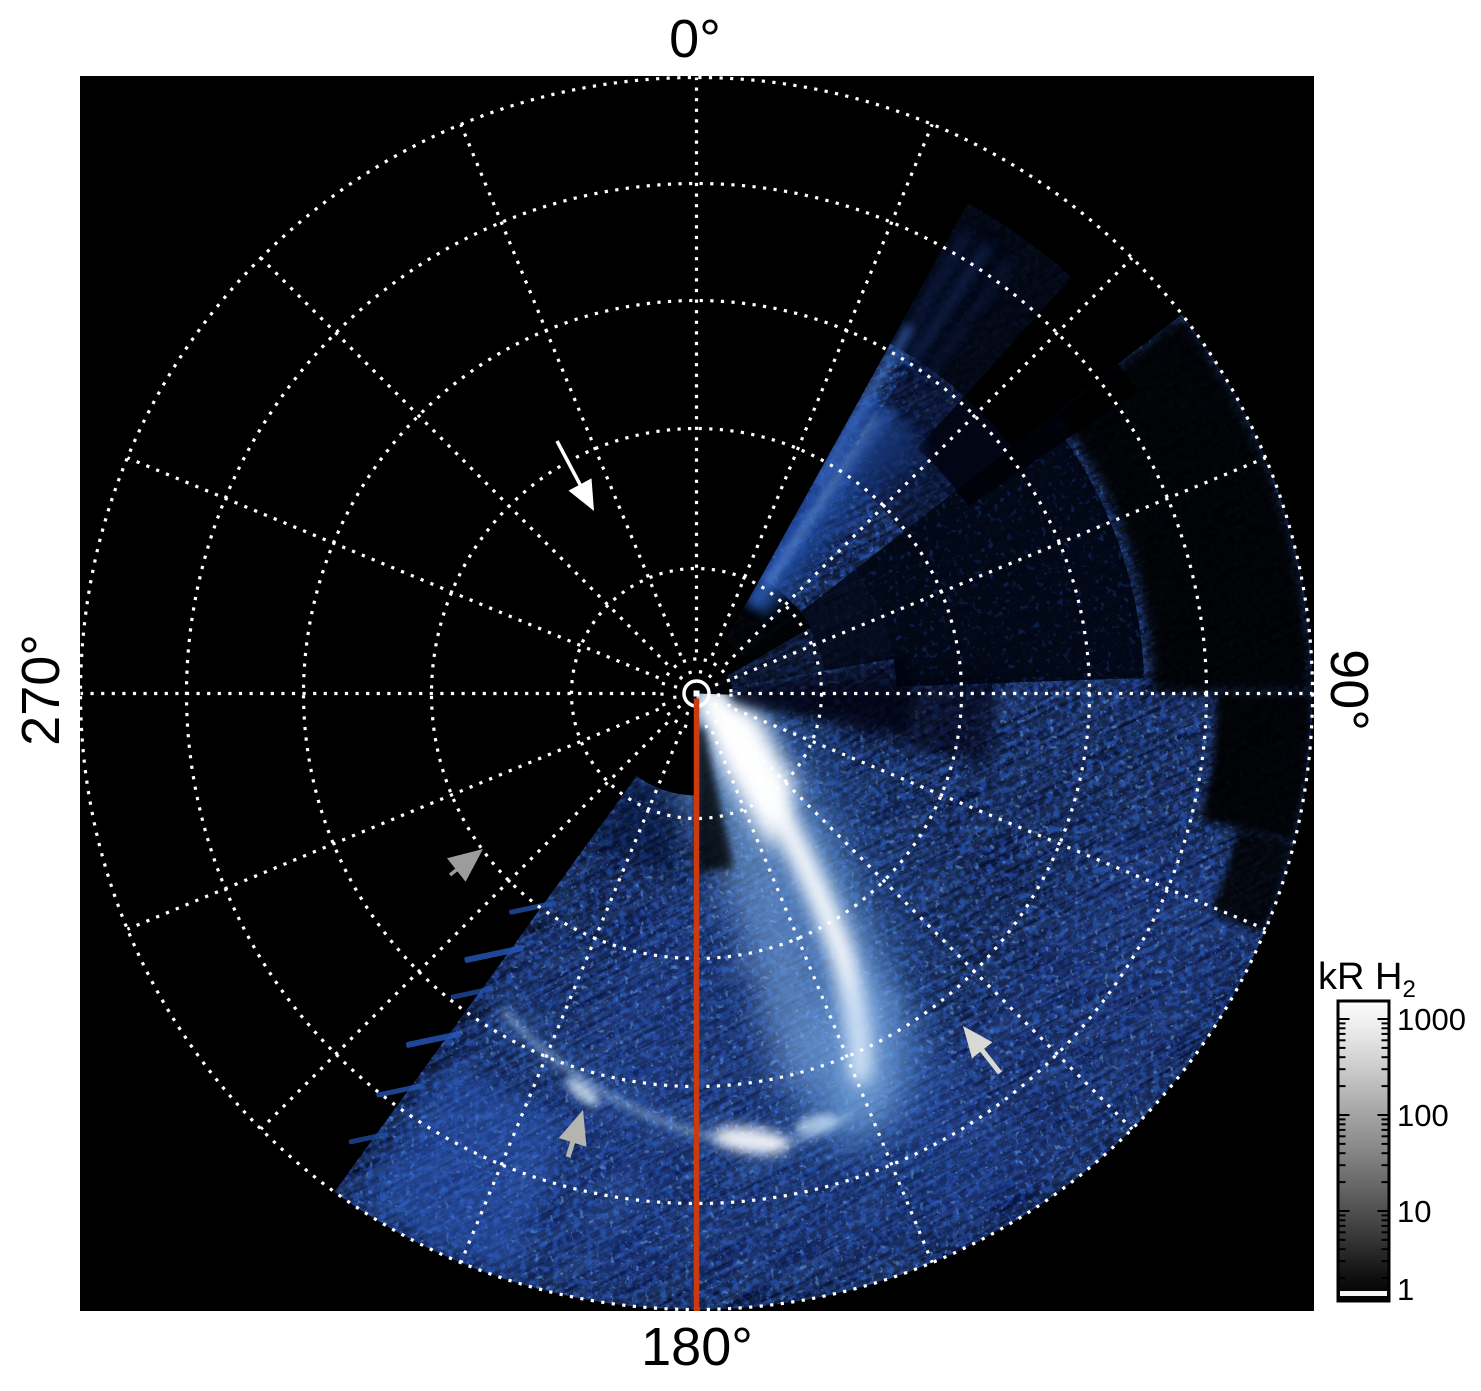  What do you see at coordinates (1367, 979) in the screenshot?
I see `svg-text: kR H2` at bounding box center [1367, 979].